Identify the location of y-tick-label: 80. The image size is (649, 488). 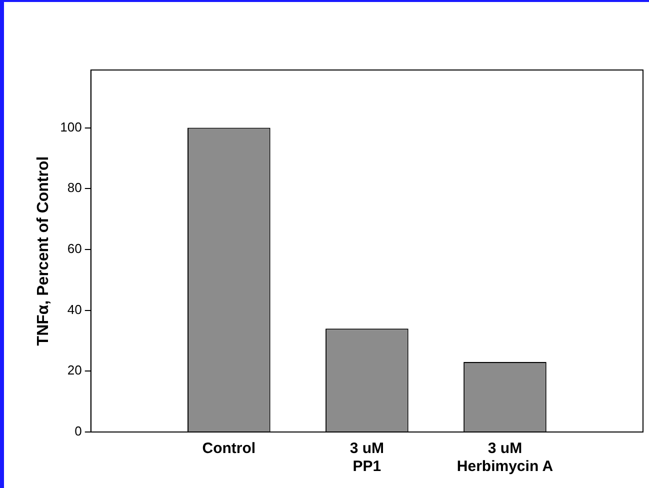
(74, 188).